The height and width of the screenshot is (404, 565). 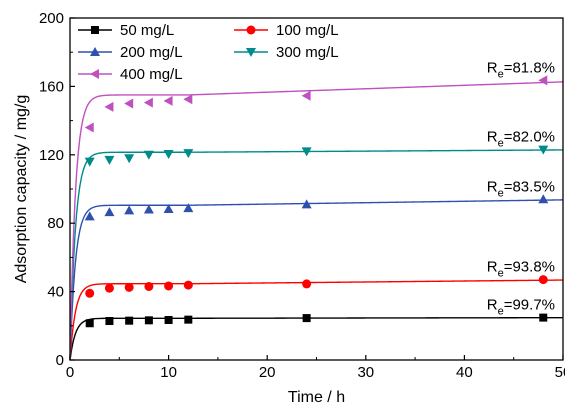 I want to click on x-tick-label: 0, so click(x=70, y=372).